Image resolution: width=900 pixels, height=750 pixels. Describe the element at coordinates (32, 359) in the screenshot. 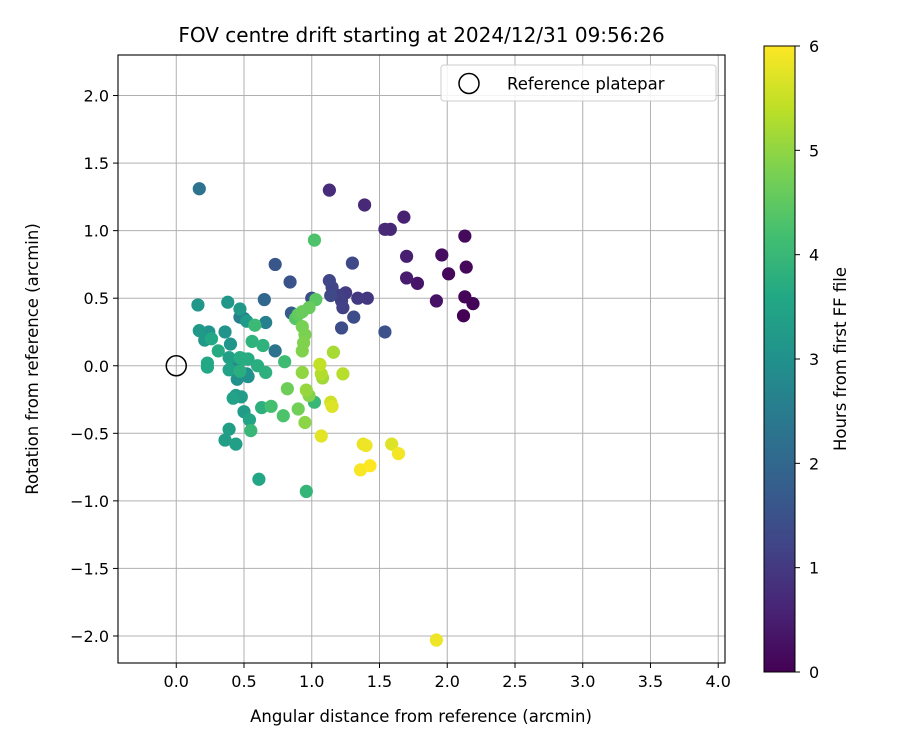

I see `y-axis-label: Rotation from reference (arcmin)` at that location.